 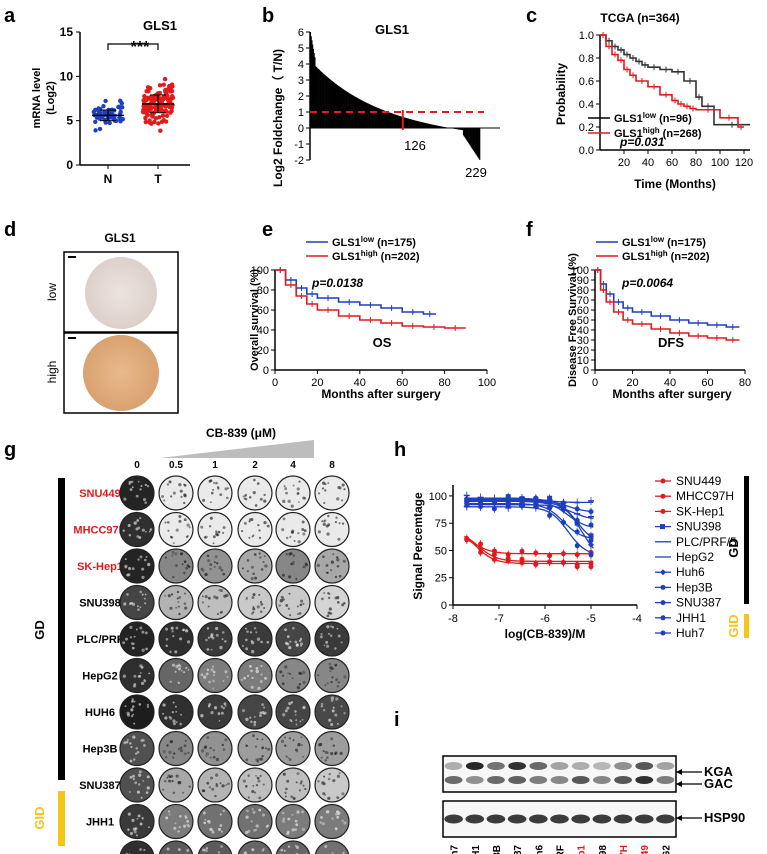 I want to click on legend-marker, so click(x=663, y=633).